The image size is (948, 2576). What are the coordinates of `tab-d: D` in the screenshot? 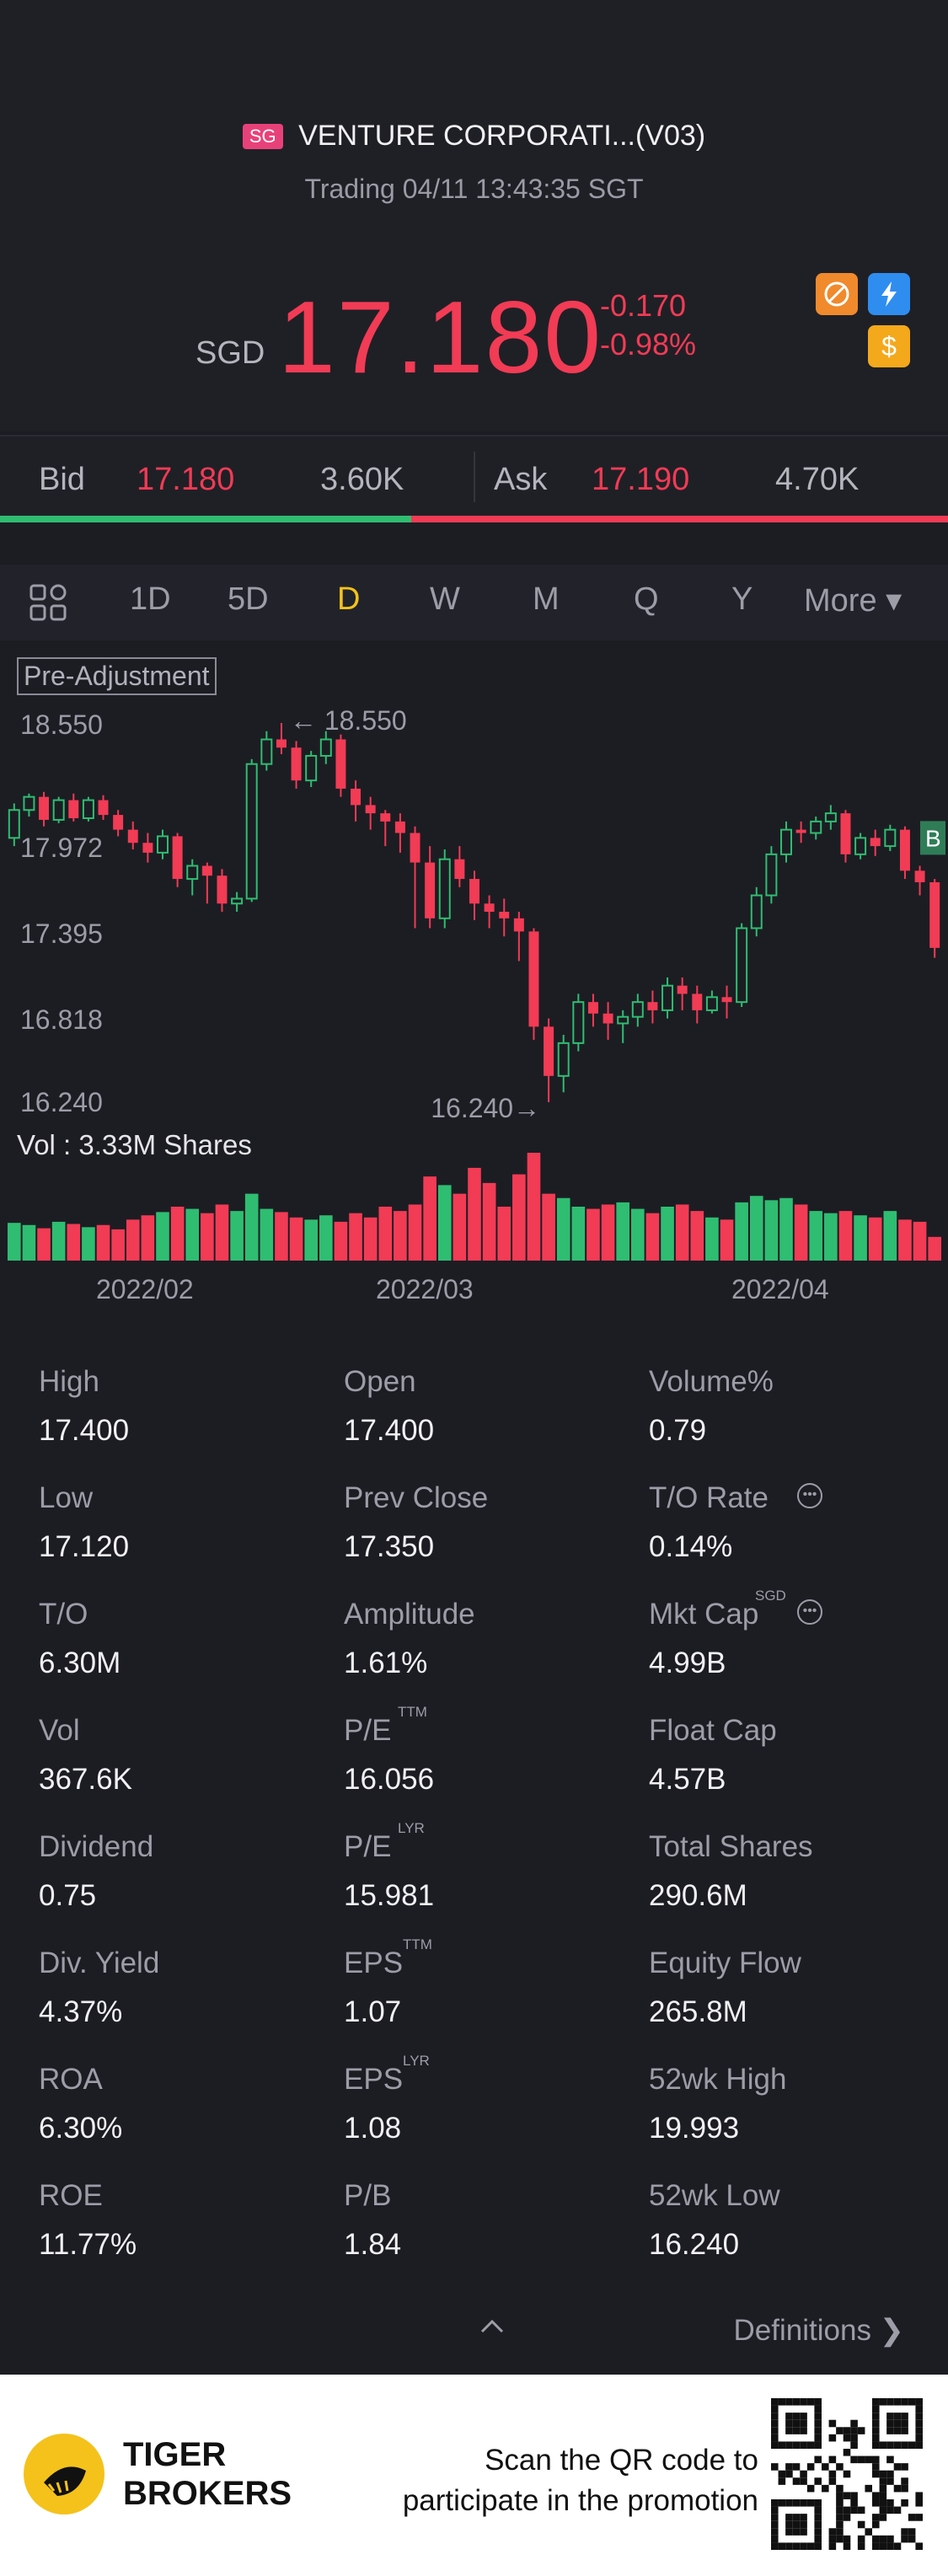 It's located at (349, 599).